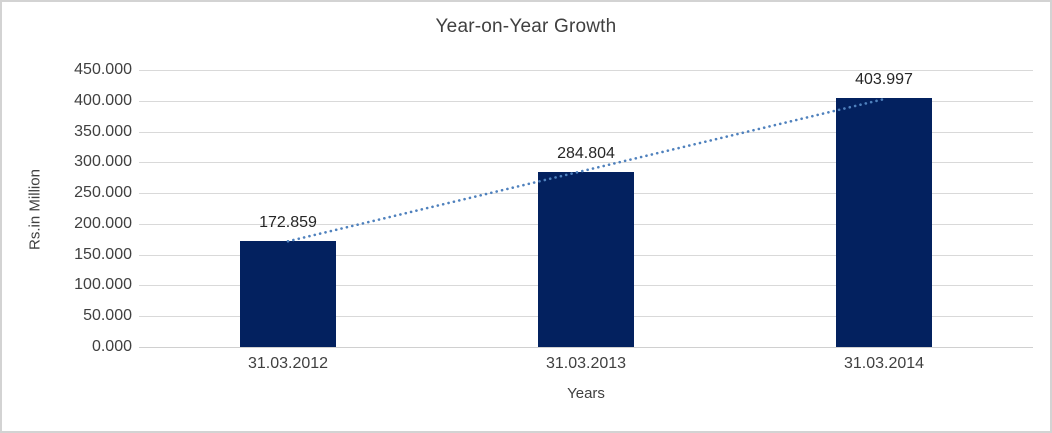 This screenshot has width=1052, height=433. What do you see at coordinates (107, 315) in the screenshot?
I see `y-tick-label: 50.000` at bounding box center [107, 315].